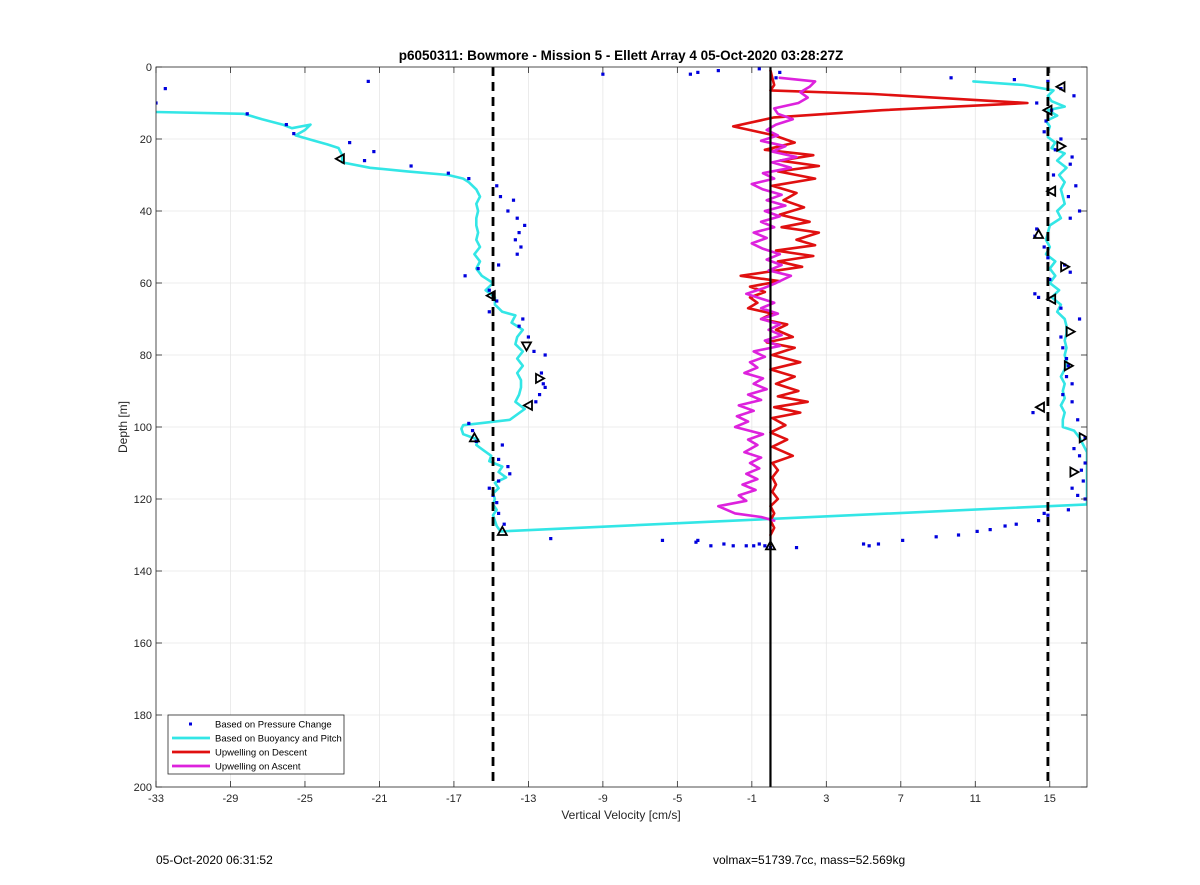 The width and height of the screenshot is (1200, 885). Describe the element at coordinates (149, 68) in the screenshot. I see `y-tick-label: 0` at that location.